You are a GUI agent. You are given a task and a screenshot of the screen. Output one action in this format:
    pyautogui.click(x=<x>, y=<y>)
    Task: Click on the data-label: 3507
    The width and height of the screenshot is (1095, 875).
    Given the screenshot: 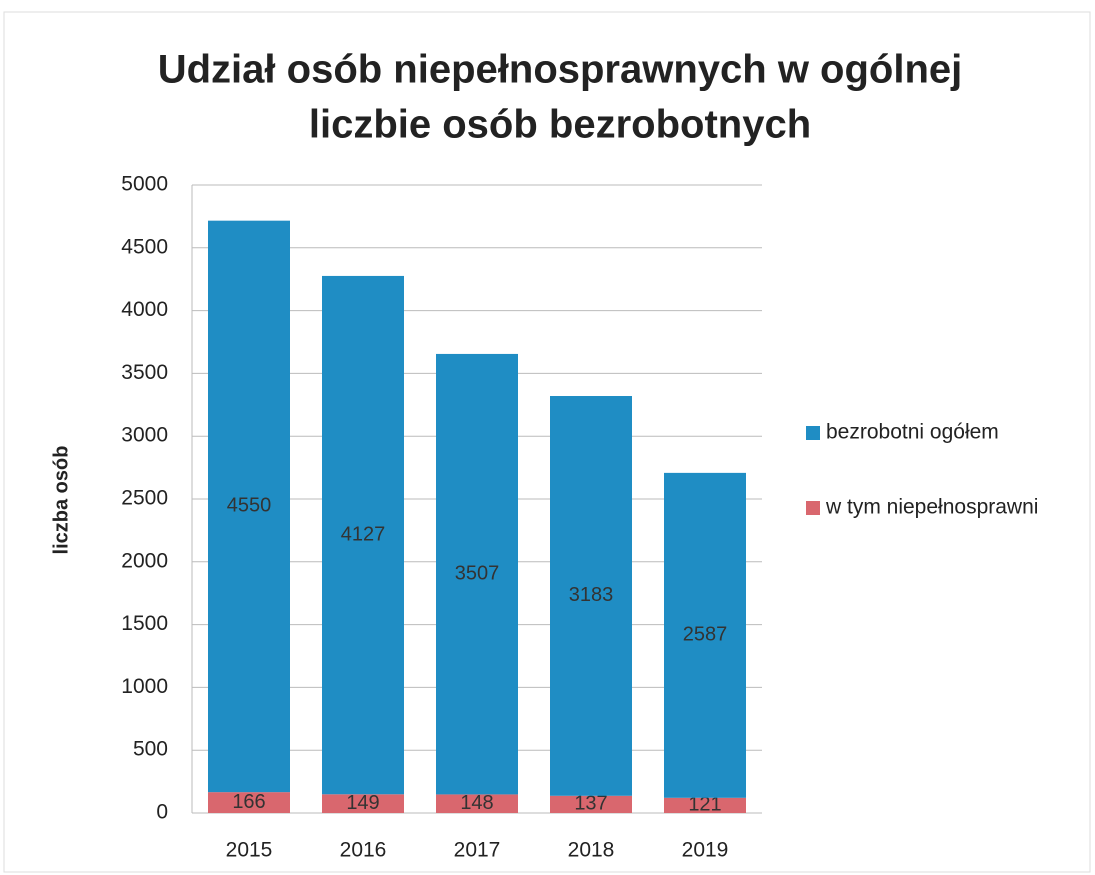 What is the action you would take?
    pyautogui.click(x=477, y=573)
    